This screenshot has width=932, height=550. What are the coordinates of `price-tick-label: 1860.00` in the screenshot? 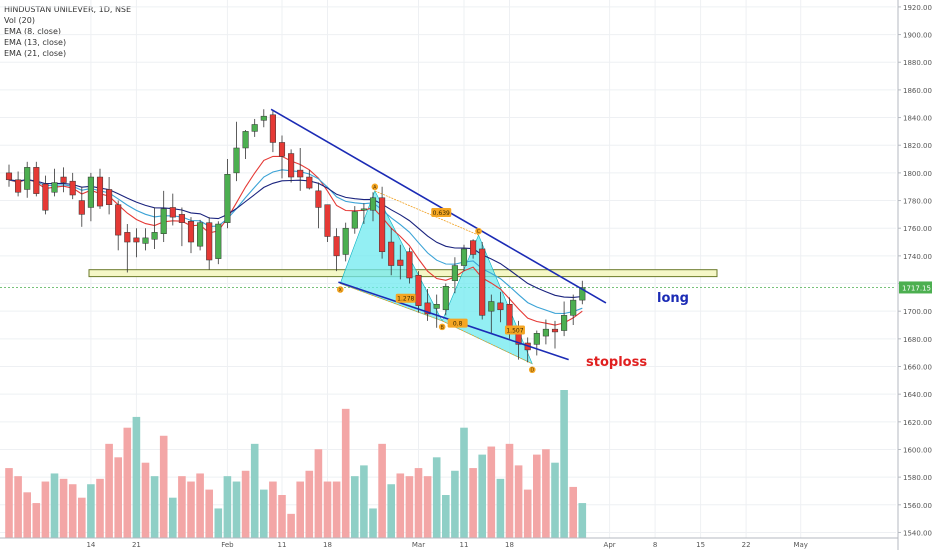 It's located at (917, 91).